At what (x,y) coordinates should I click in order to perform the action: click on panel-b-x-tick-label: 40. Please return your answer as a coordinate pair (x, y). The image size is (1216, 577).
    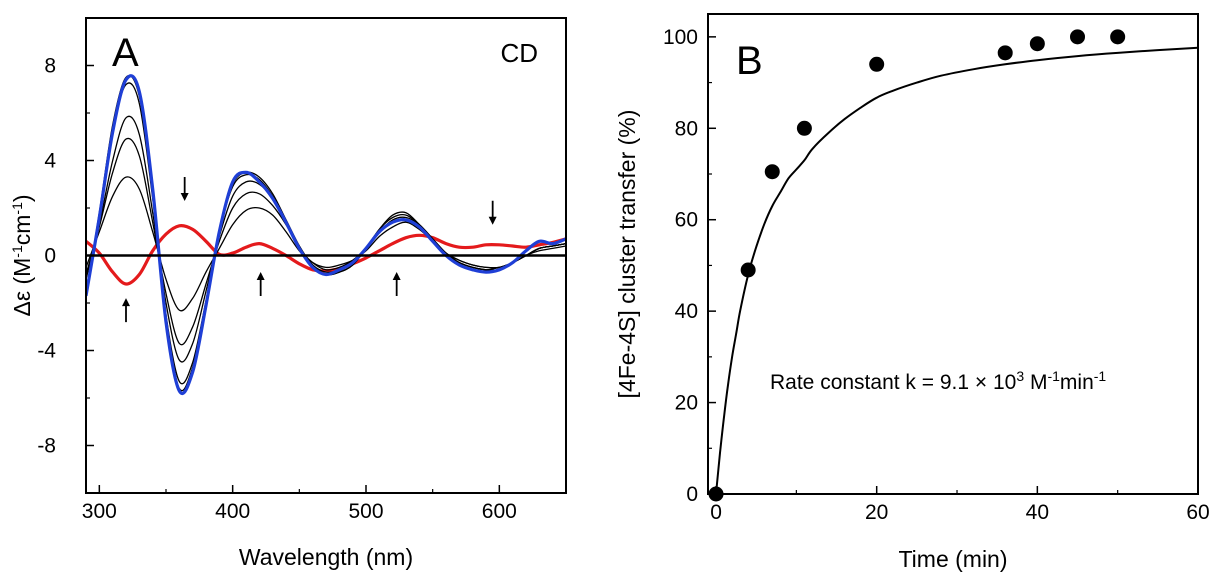
    Looking at the image, I should click on (1037, 512).